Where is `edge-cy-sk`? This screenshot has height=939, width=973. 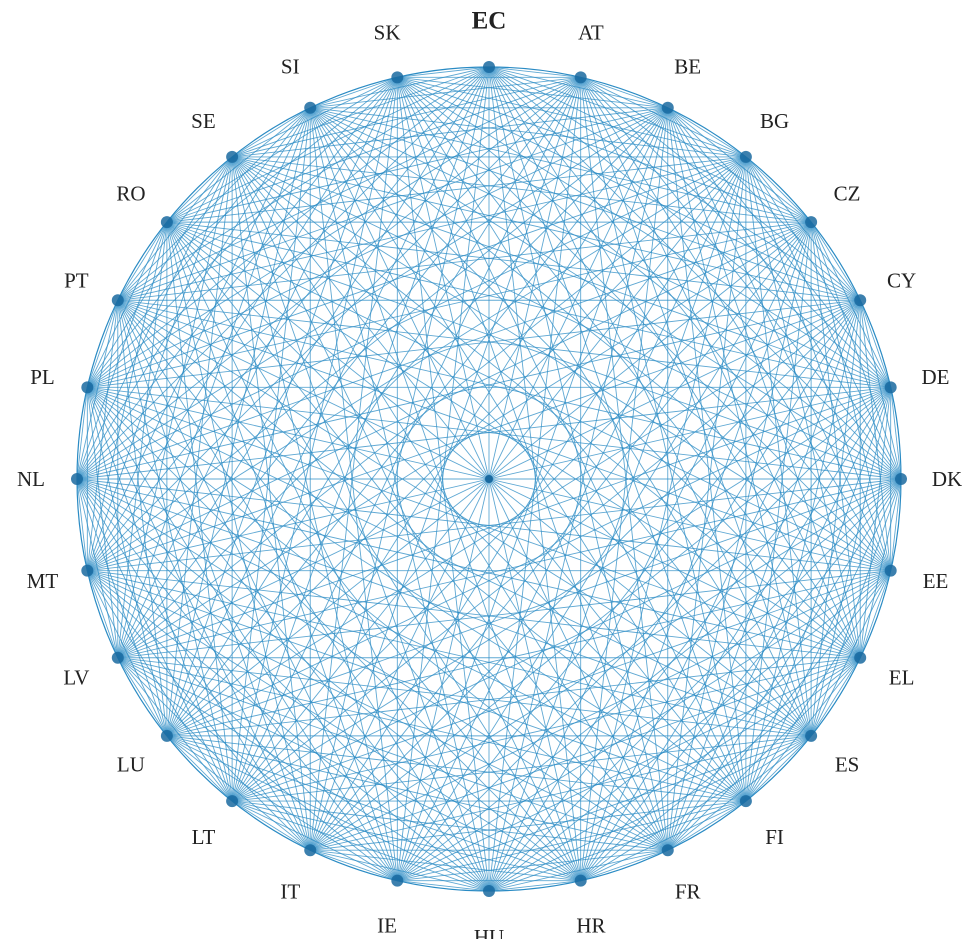 edge-cy-sk is located at coordinates (629, 188).